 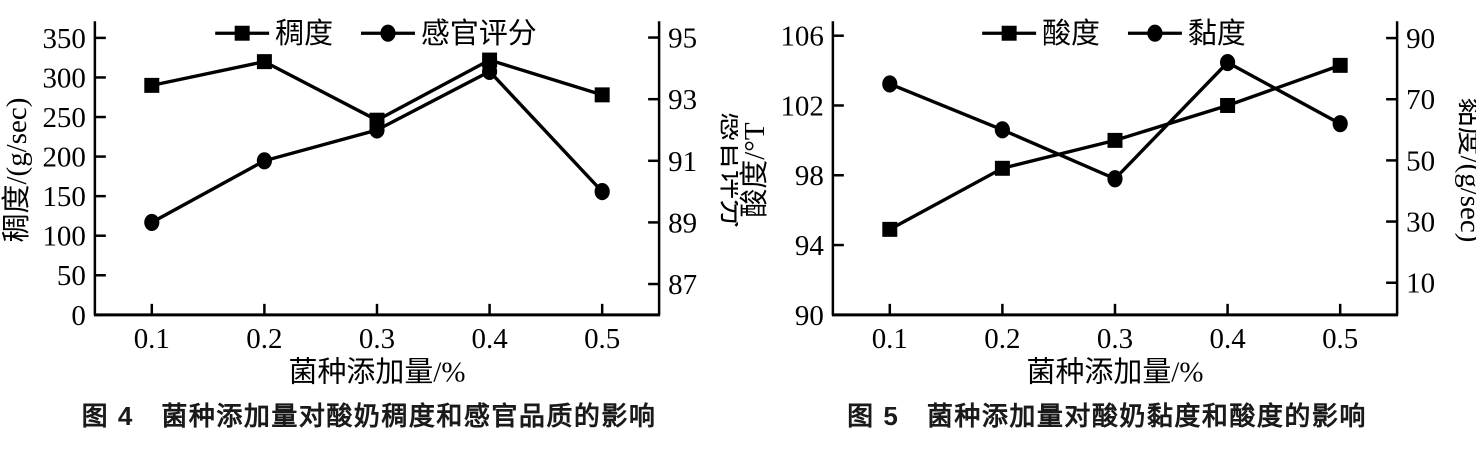 What do you see at coordinates (1465, 170) in the screenshot?
I see `y-right-axis-title: 黏度/(g/sec)` at bounding box center [1465, 170].